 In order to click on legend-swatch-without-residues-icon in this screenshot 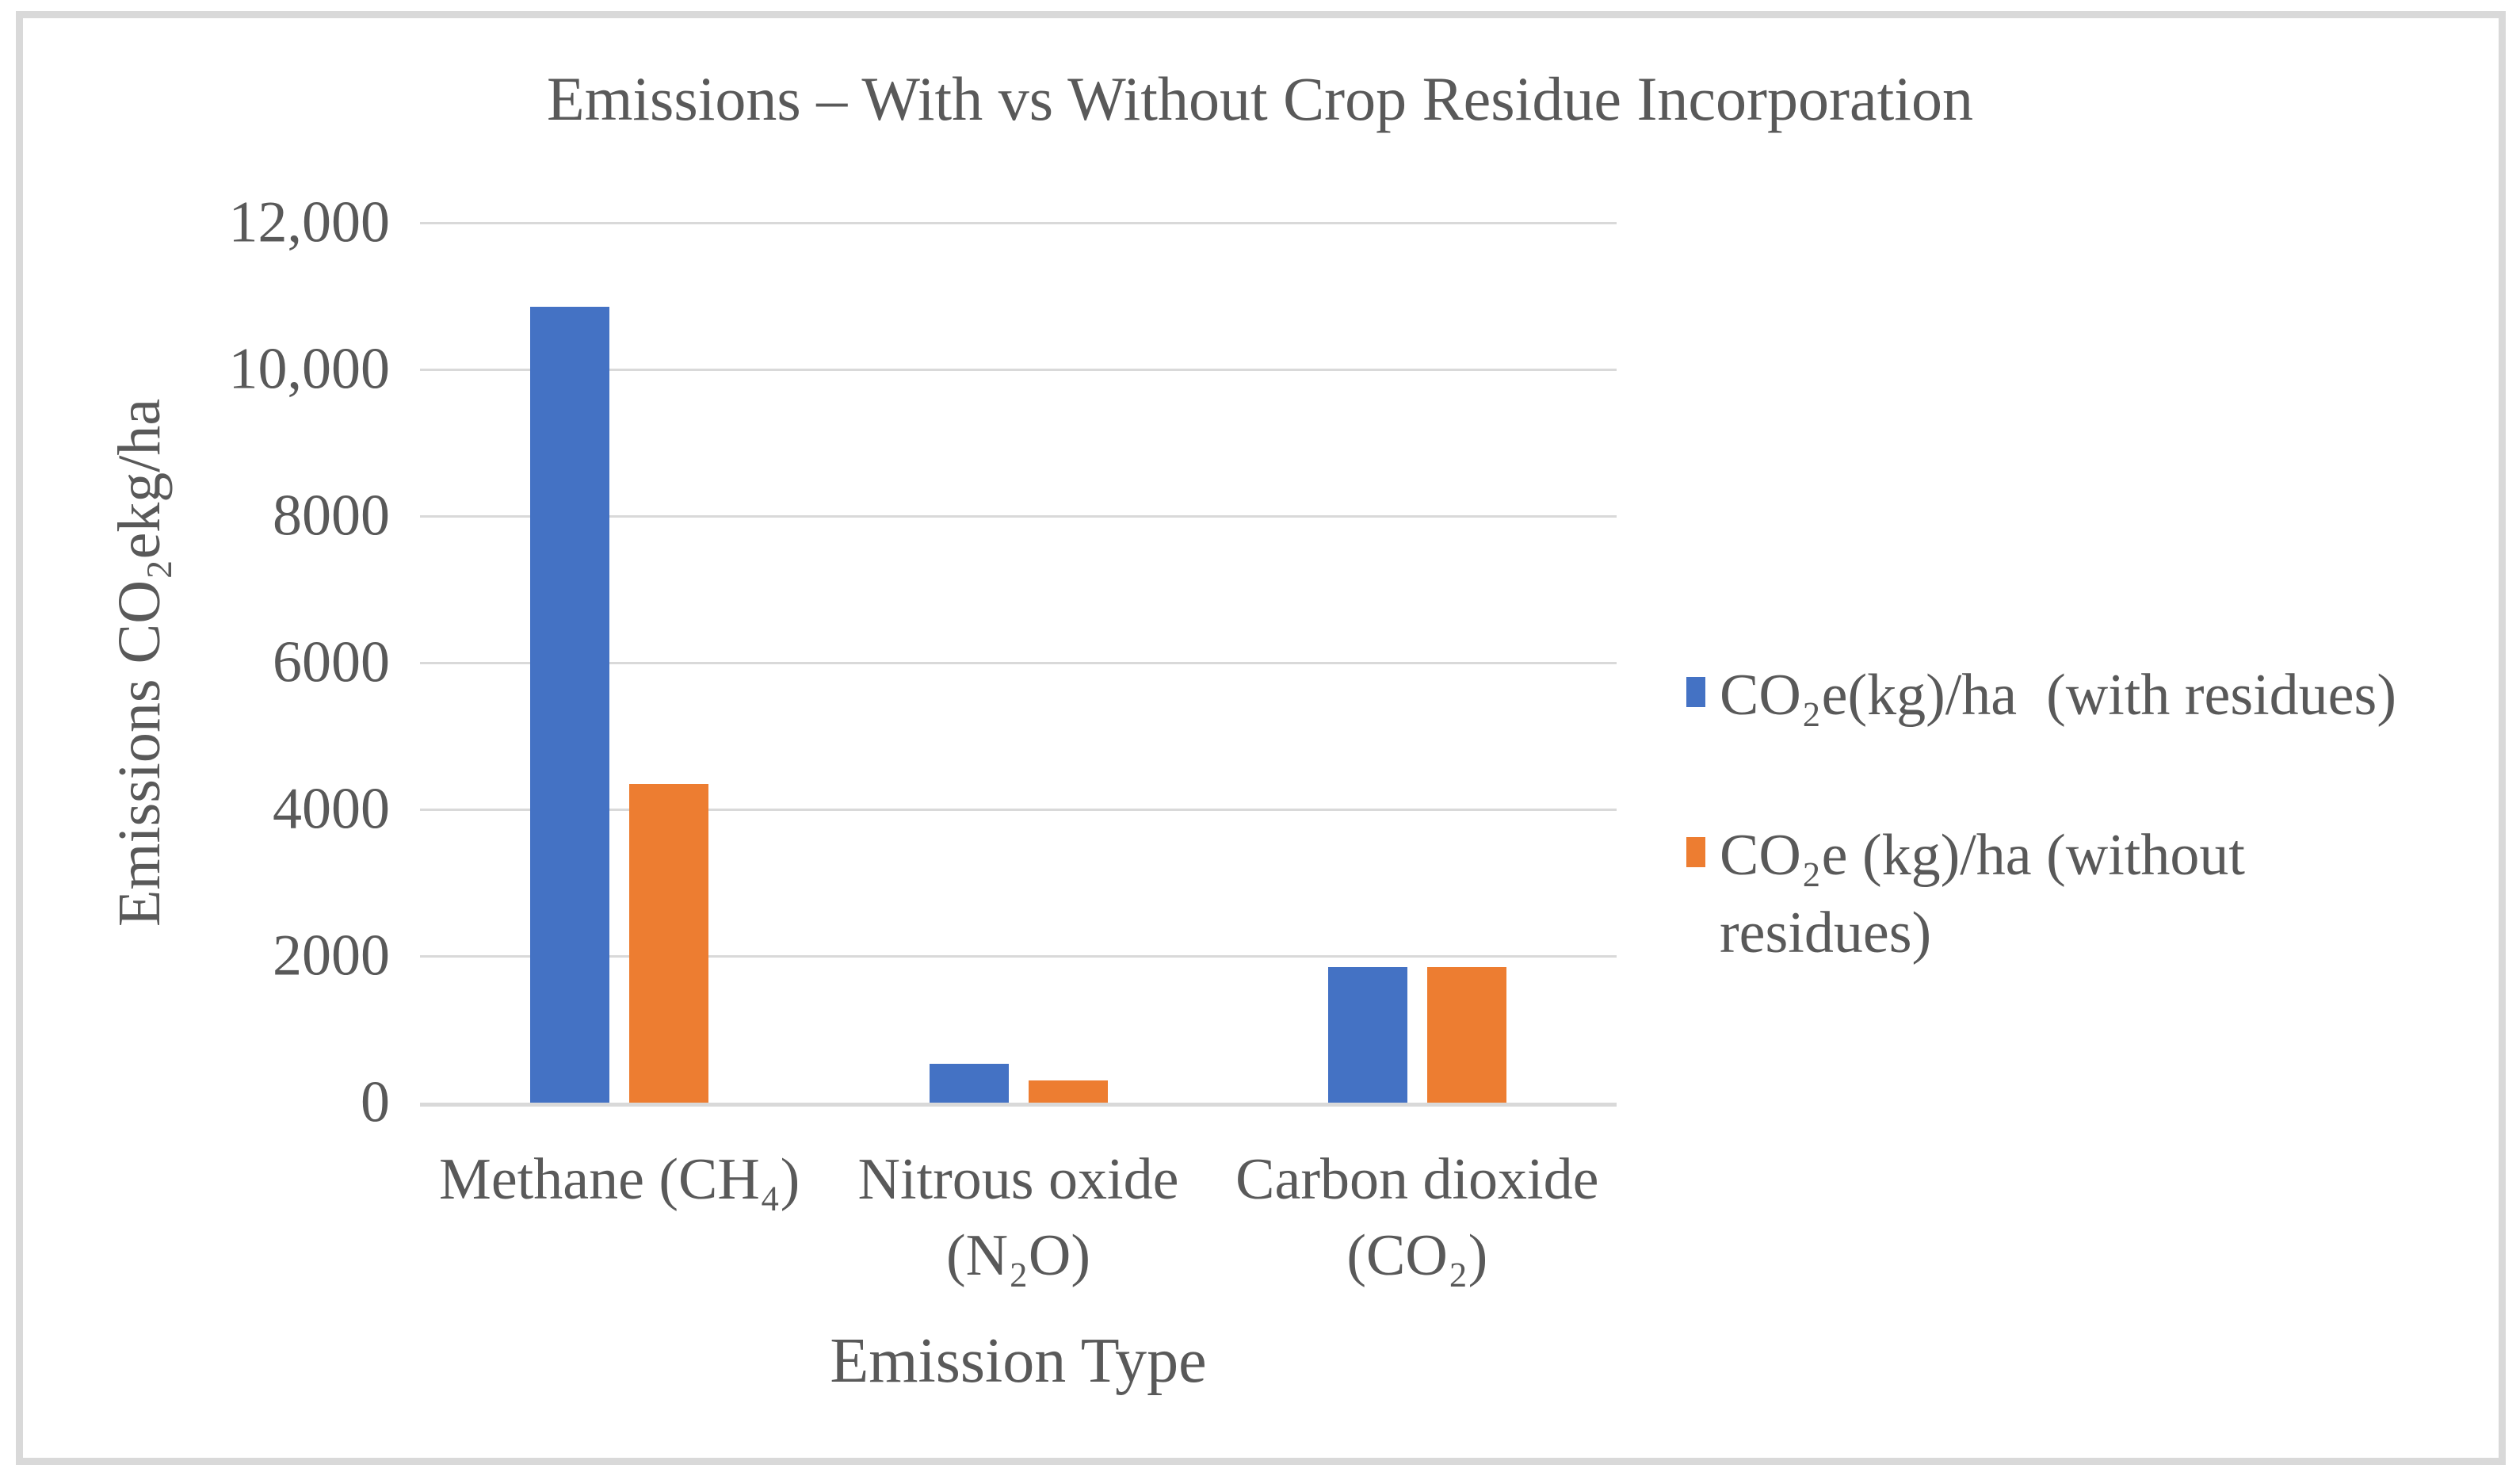, I will do `click(1696, 852)`.